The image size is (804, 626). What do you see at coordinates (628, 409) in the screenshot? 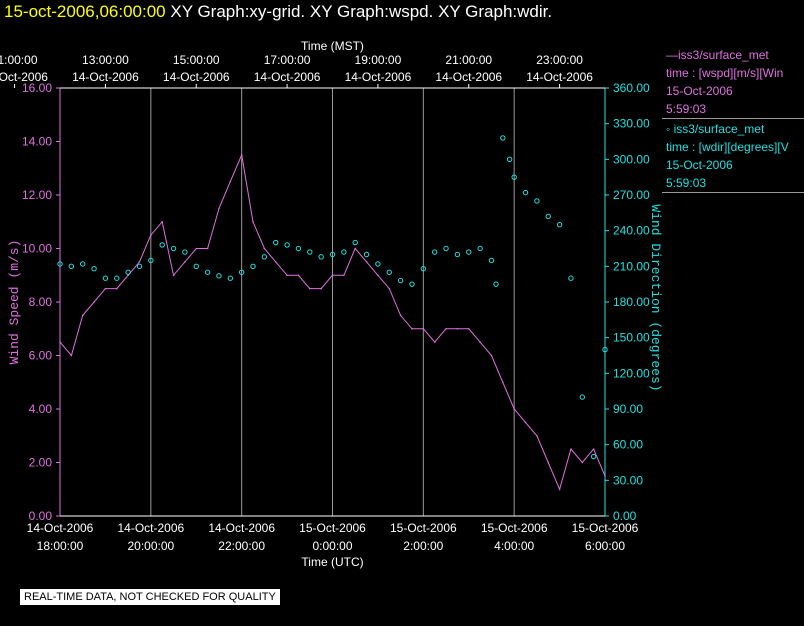
I see `y-right-tick-label: 90.00` at bounding box center [628, 409].